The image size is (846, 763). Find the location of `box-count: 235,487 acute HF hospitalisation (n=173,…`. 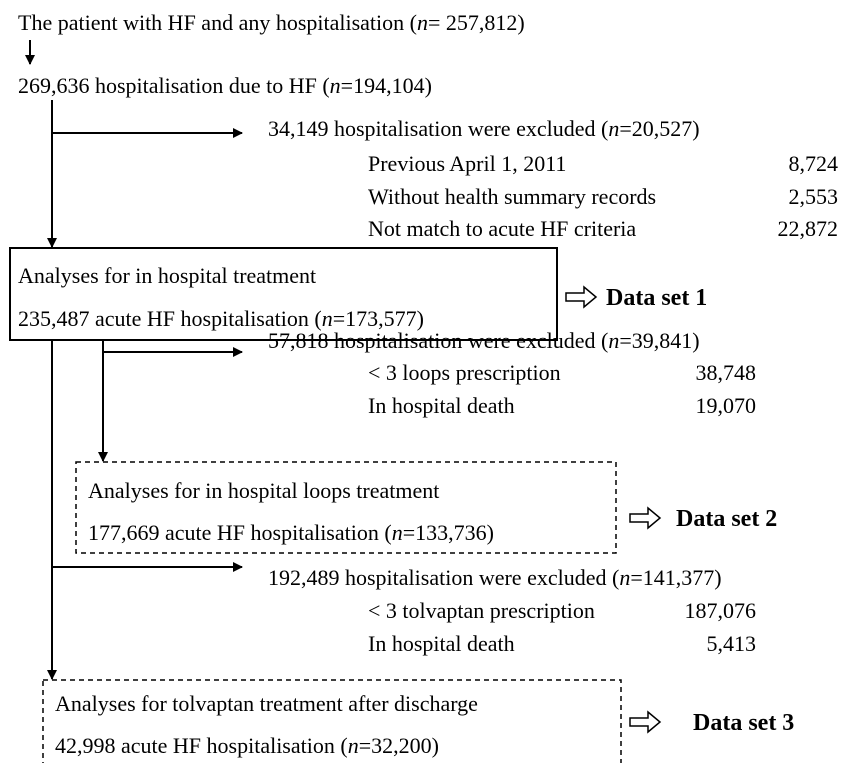

box-count: 235,487 acute HF hospitalisation (n=173,… is located at coordinates (221, 318).